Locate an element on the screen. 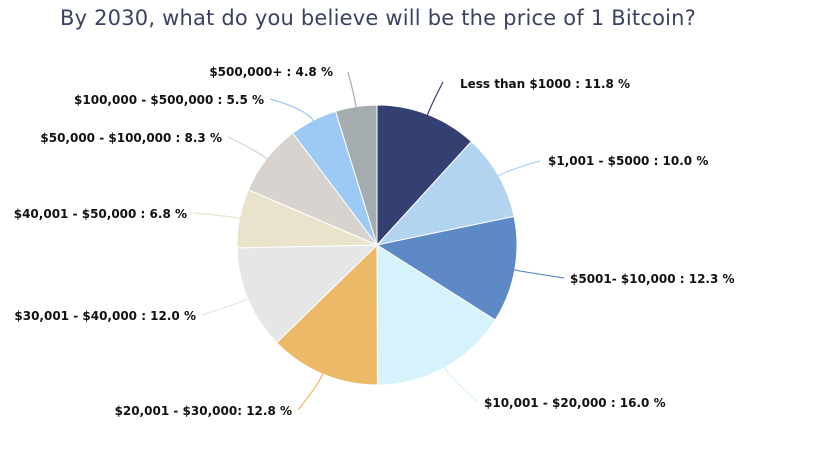 This screenshot has height=453, width=814. data-label-50-000-100-000: $50,000 - $100,000 : 8.3 % is located at coordinates (131, 138).